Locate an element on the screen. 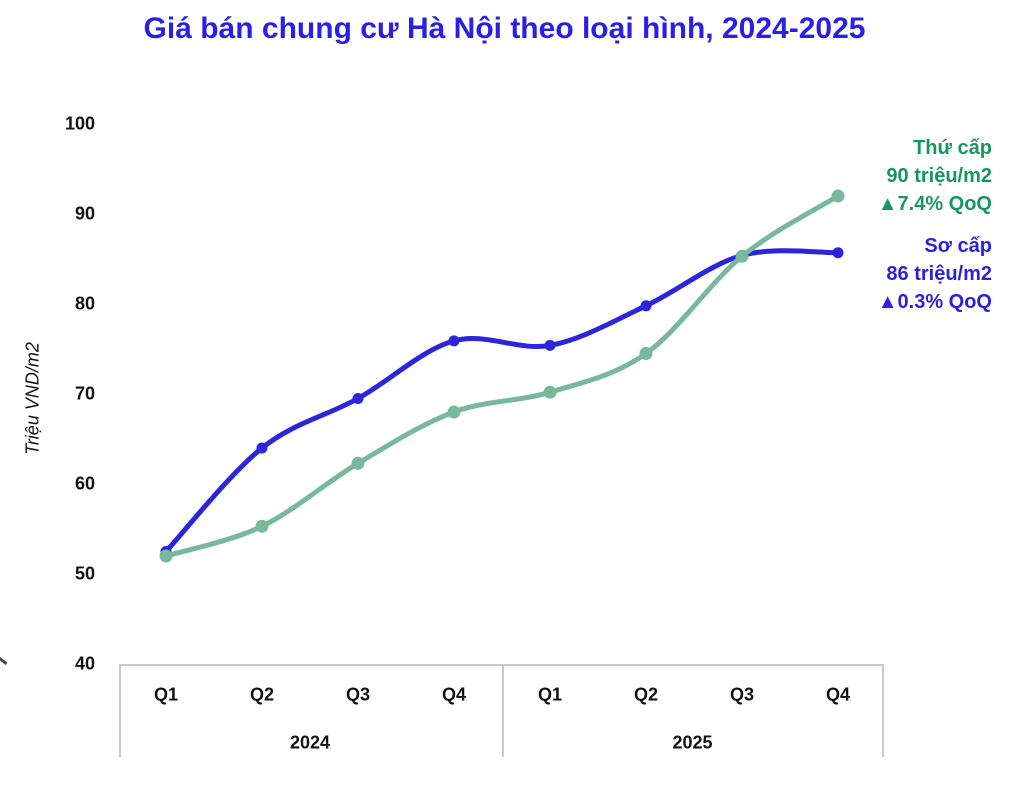  year-divider-line is located at coordinates (503, 711).